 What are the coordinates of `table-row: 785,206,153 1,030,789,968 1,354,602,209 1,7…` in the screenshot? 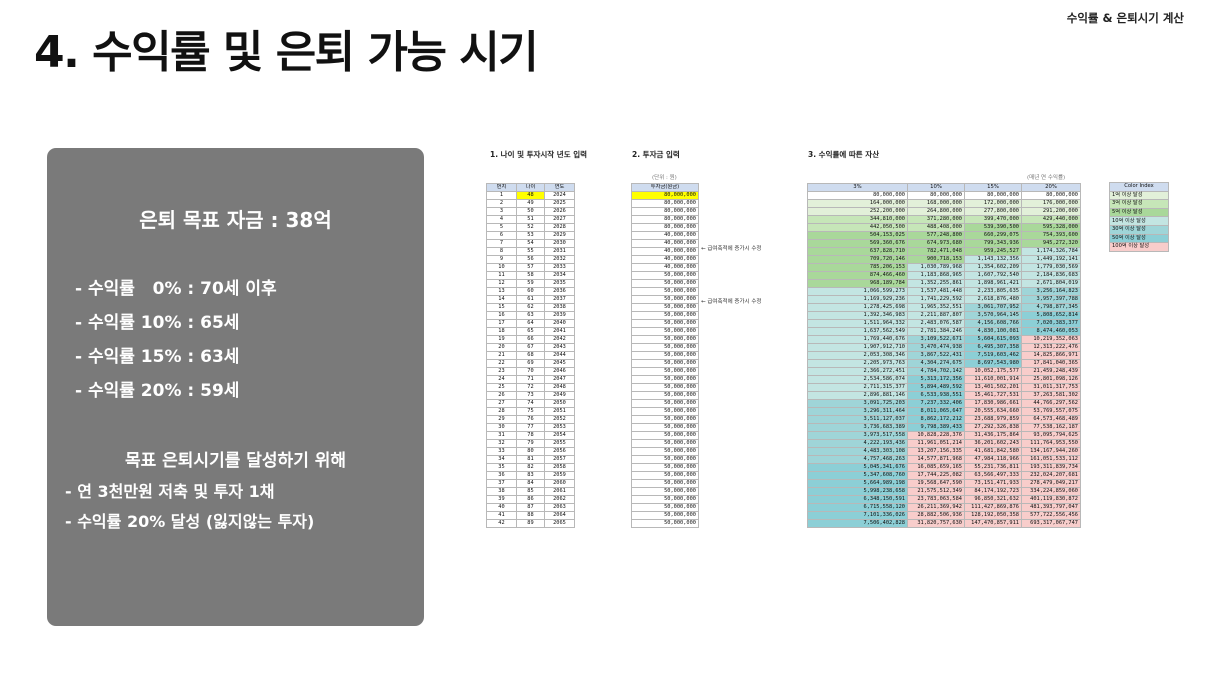 It's located at (944, 267).